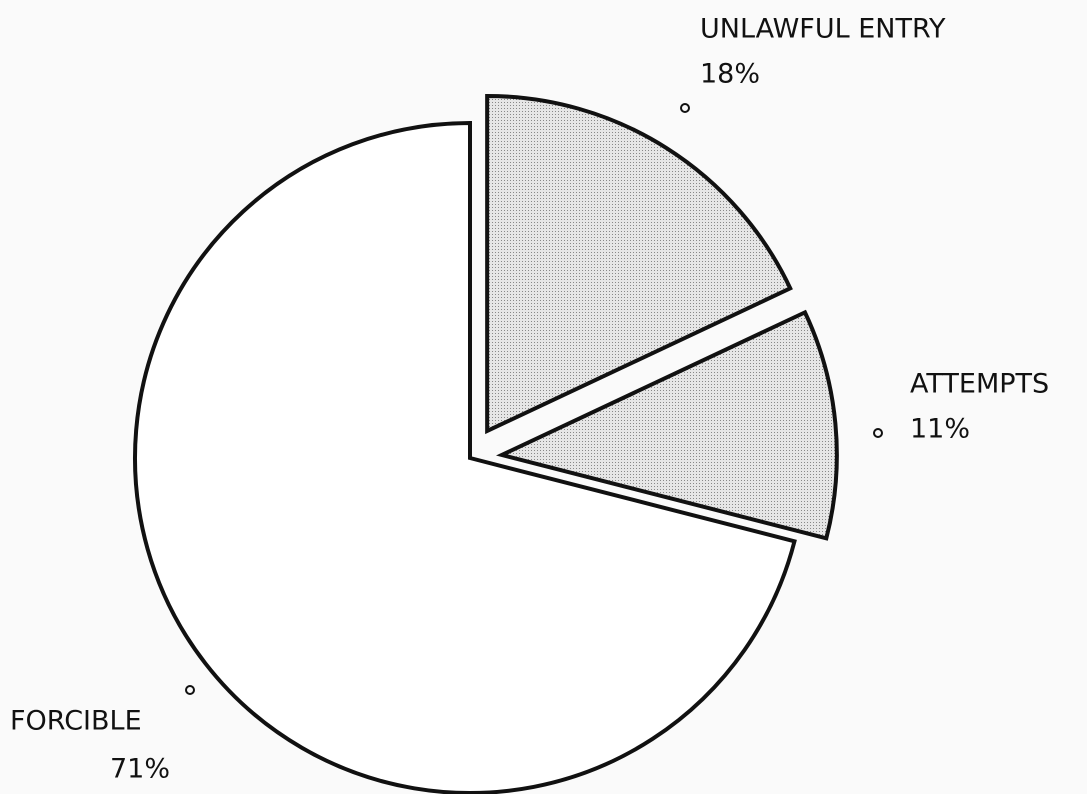 This screenshot has width=1087, height=794. What do you see at coordinates (76, 721) in the screenshot?
I see `slice-label: FORCIBLE` at bounding box center [76, 721].